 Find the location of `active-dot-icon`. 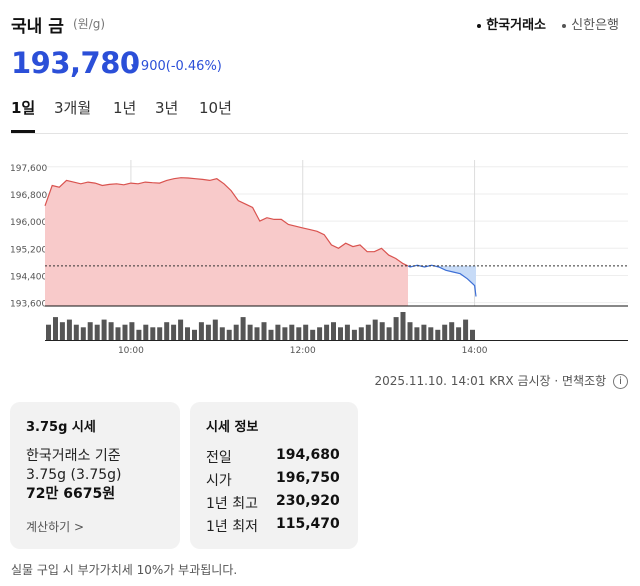

active-dot-icon is located at coordinates (479, 25).